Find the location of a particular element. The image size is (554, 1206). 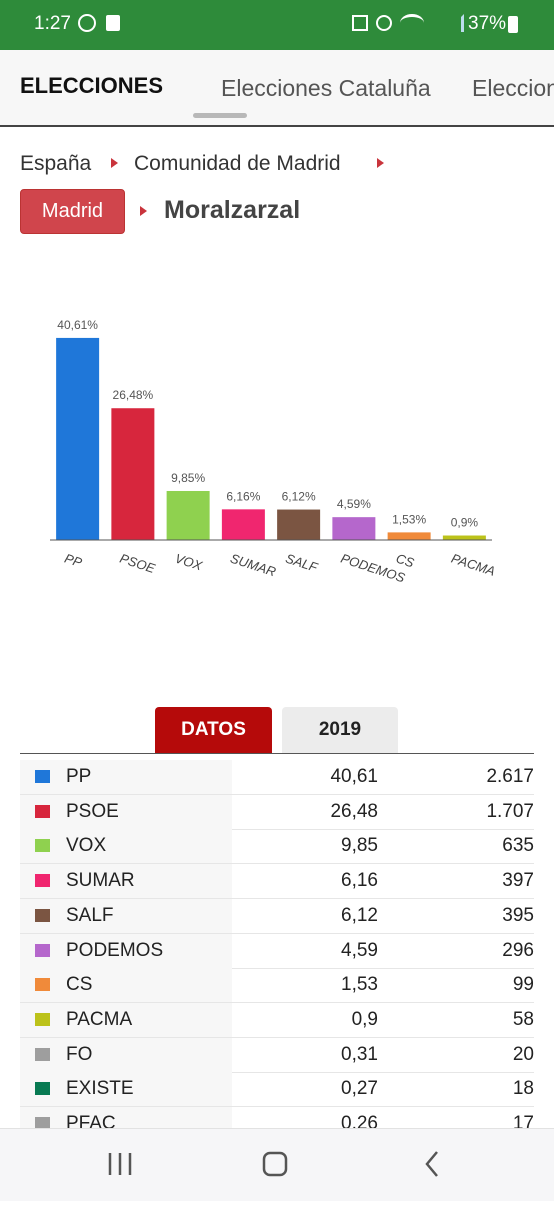

navigation-bar is located at coordinates (277, 1164).